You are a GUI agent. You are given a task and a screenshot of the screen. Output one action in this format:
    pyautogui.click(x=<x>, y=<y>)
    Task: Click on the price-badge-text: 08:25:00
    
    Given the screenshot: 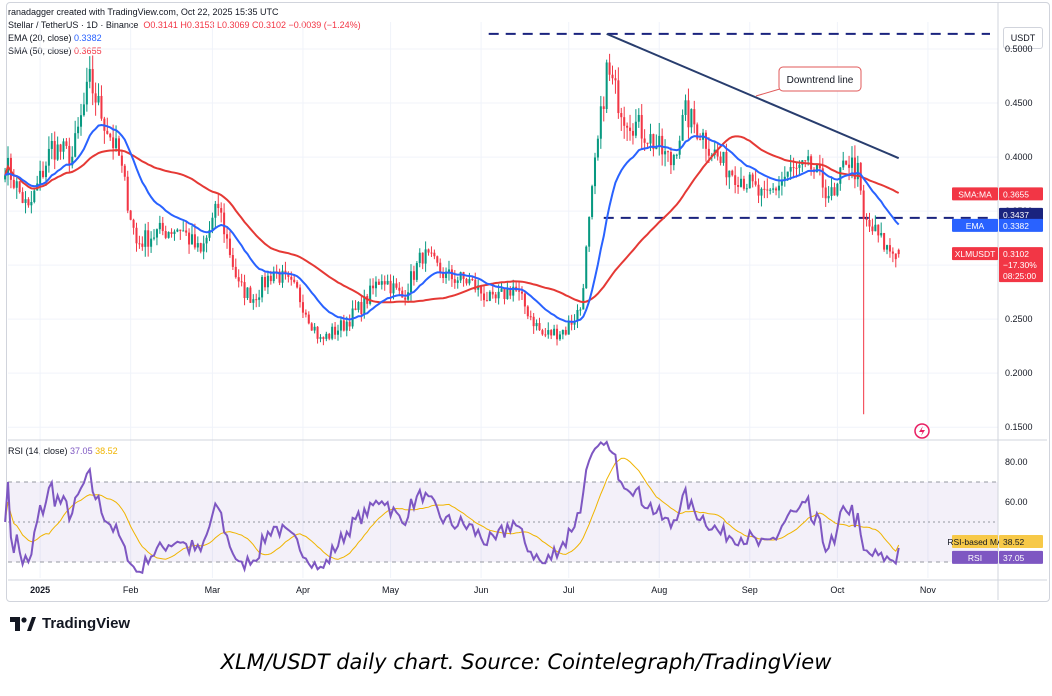 What is the action you would take?
    pyautogui.click(x=1019, y=276)
    